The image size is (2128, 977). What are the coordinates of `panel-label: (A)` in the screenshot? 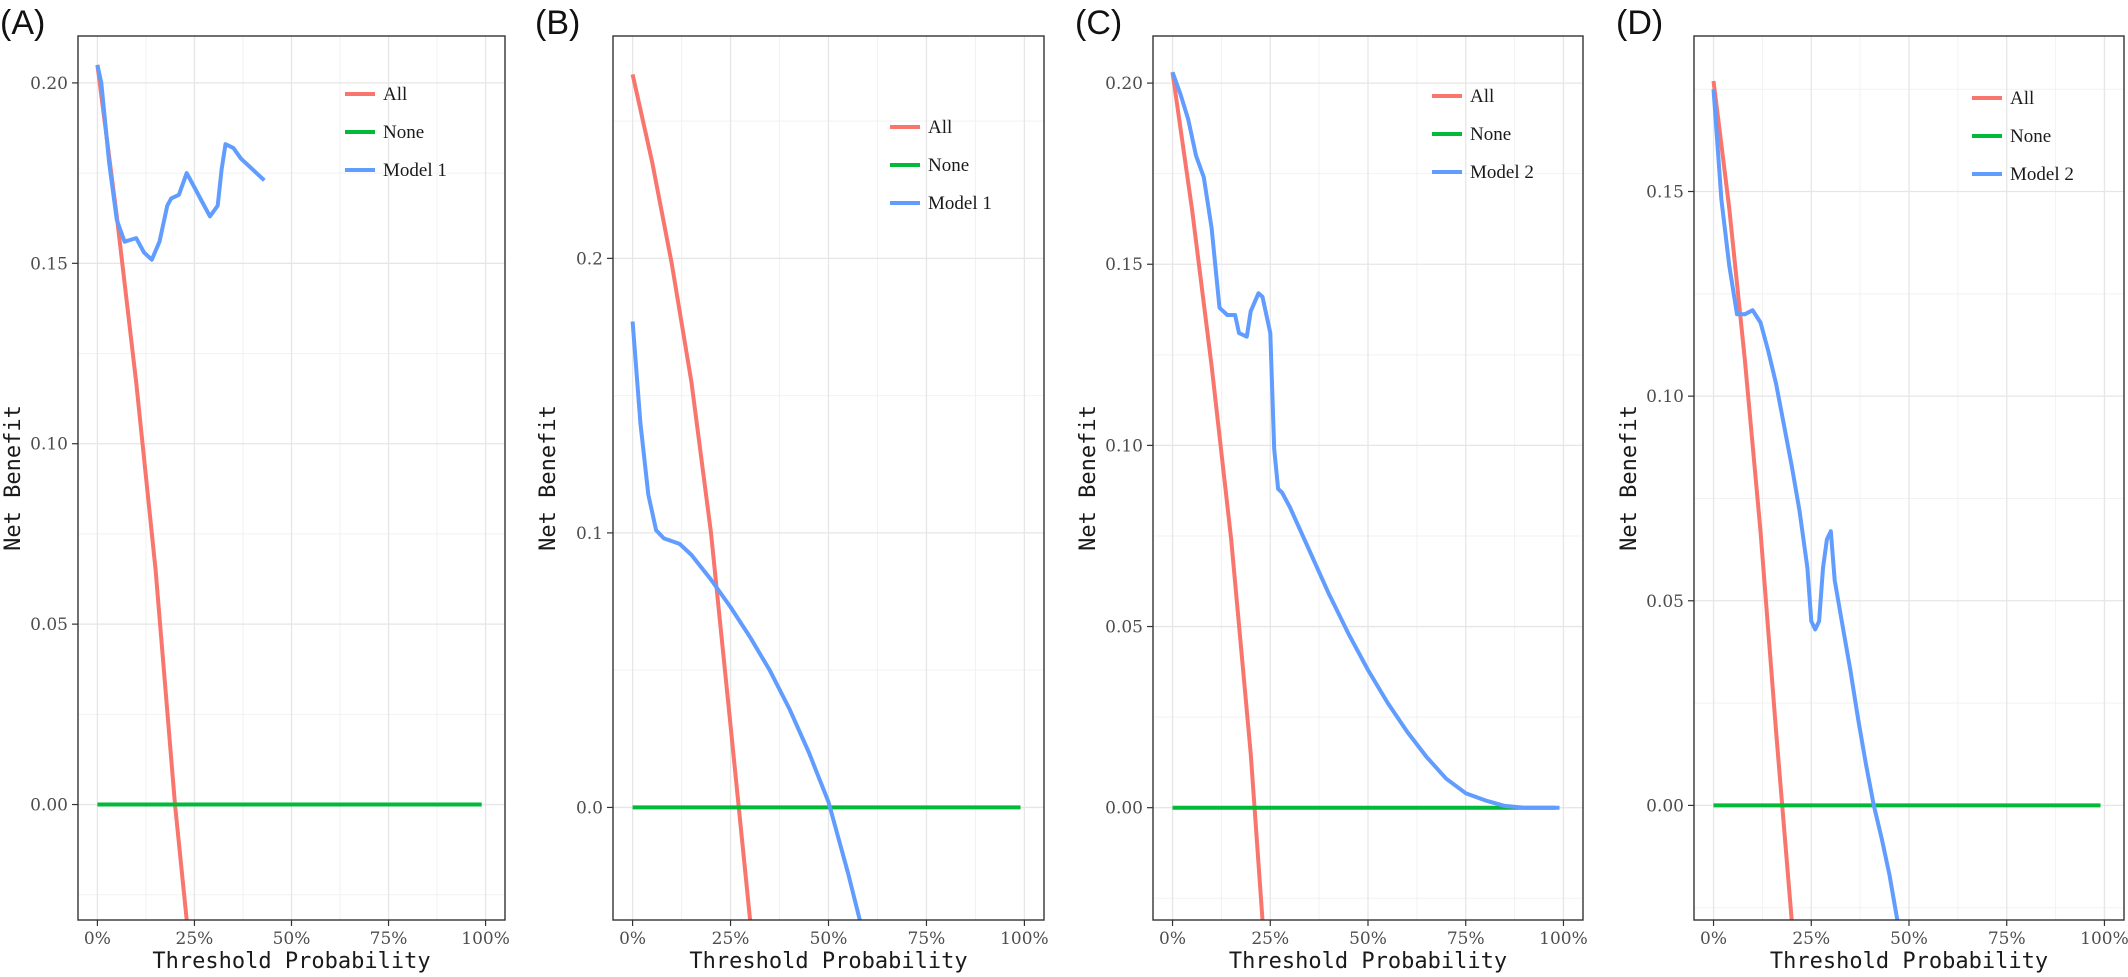 It's located at (22, 23).